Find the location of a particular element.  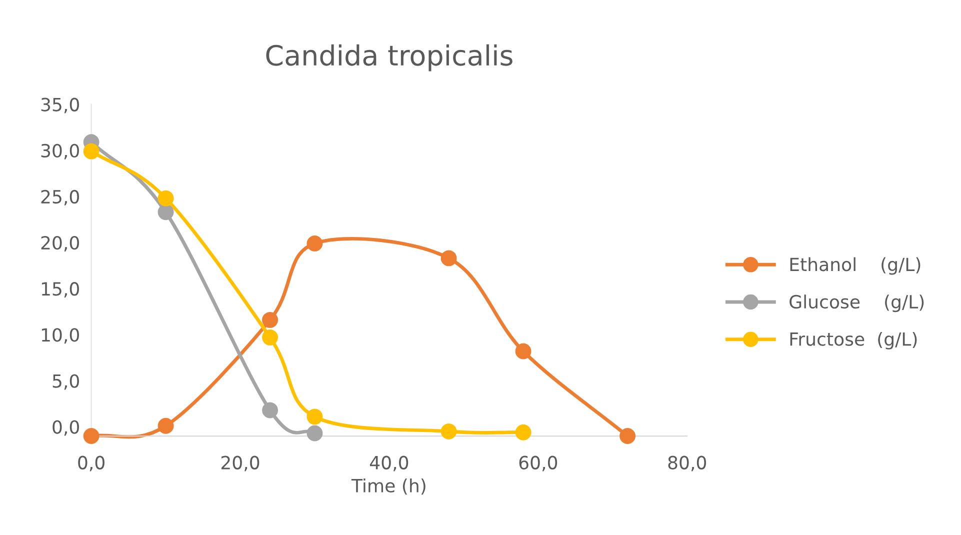

x-tick-label: 0,0 is located at coordinates (91, 464).